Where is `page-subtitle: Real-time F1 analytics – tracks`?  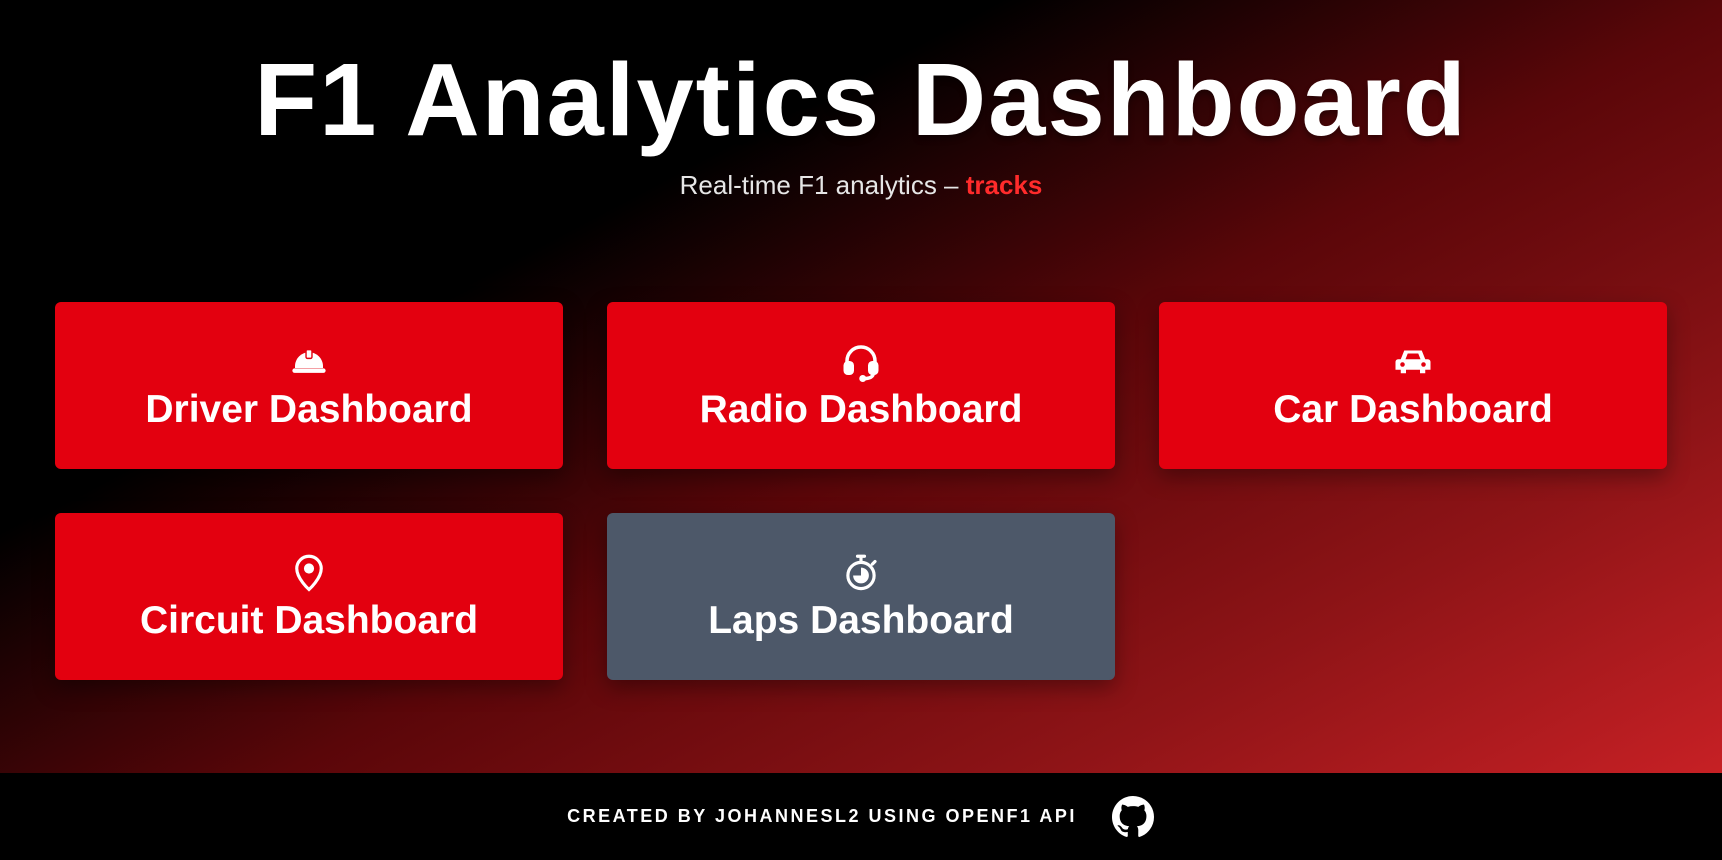
page-subtitle: Real-time F1 analytics – tracks is located at coordinates (861, 185).